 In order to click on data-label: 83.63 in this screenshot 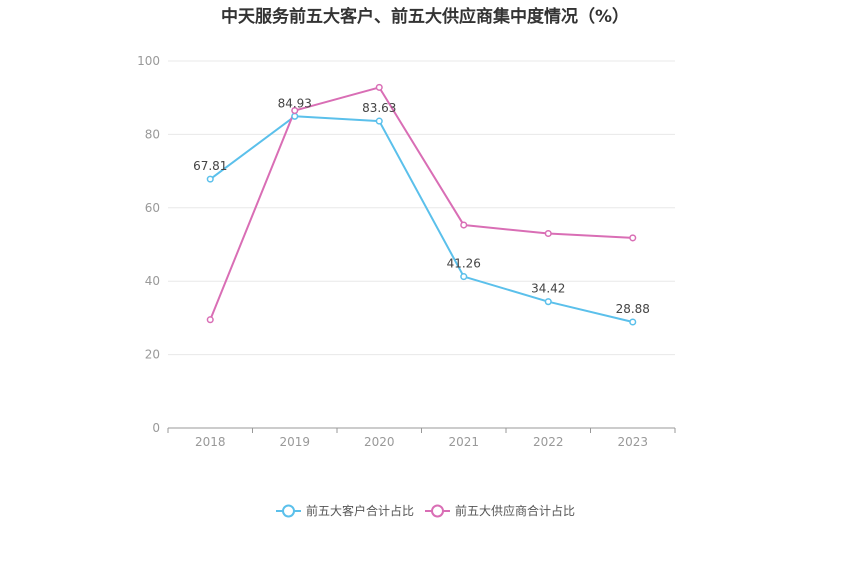, I will do `click(379, 108)`.